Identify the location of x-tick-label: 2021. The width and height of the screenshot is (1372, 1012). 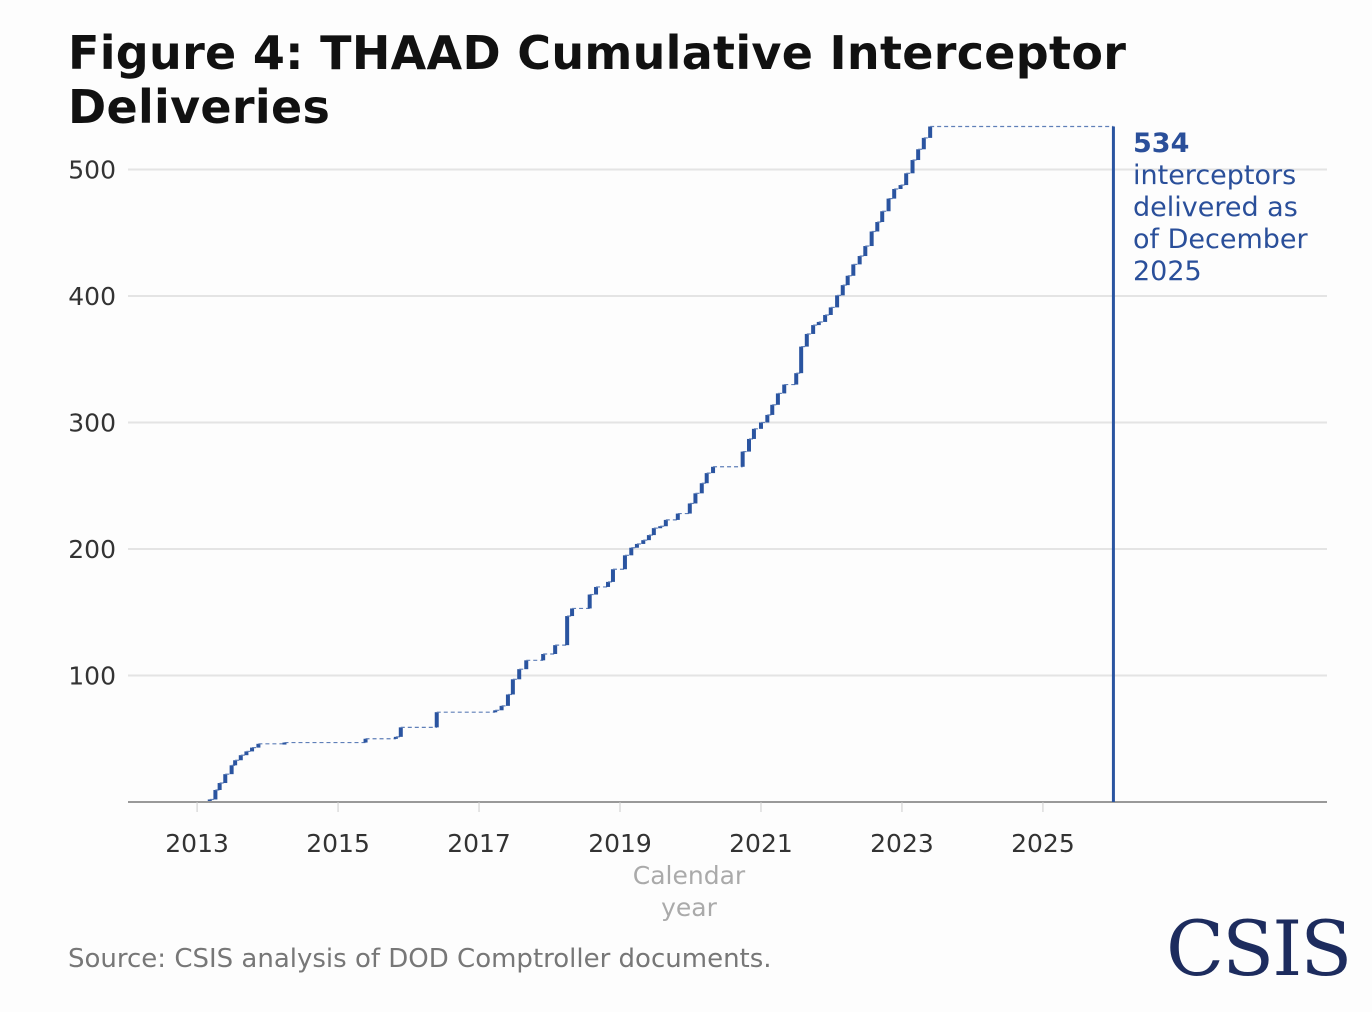
(761, 843).